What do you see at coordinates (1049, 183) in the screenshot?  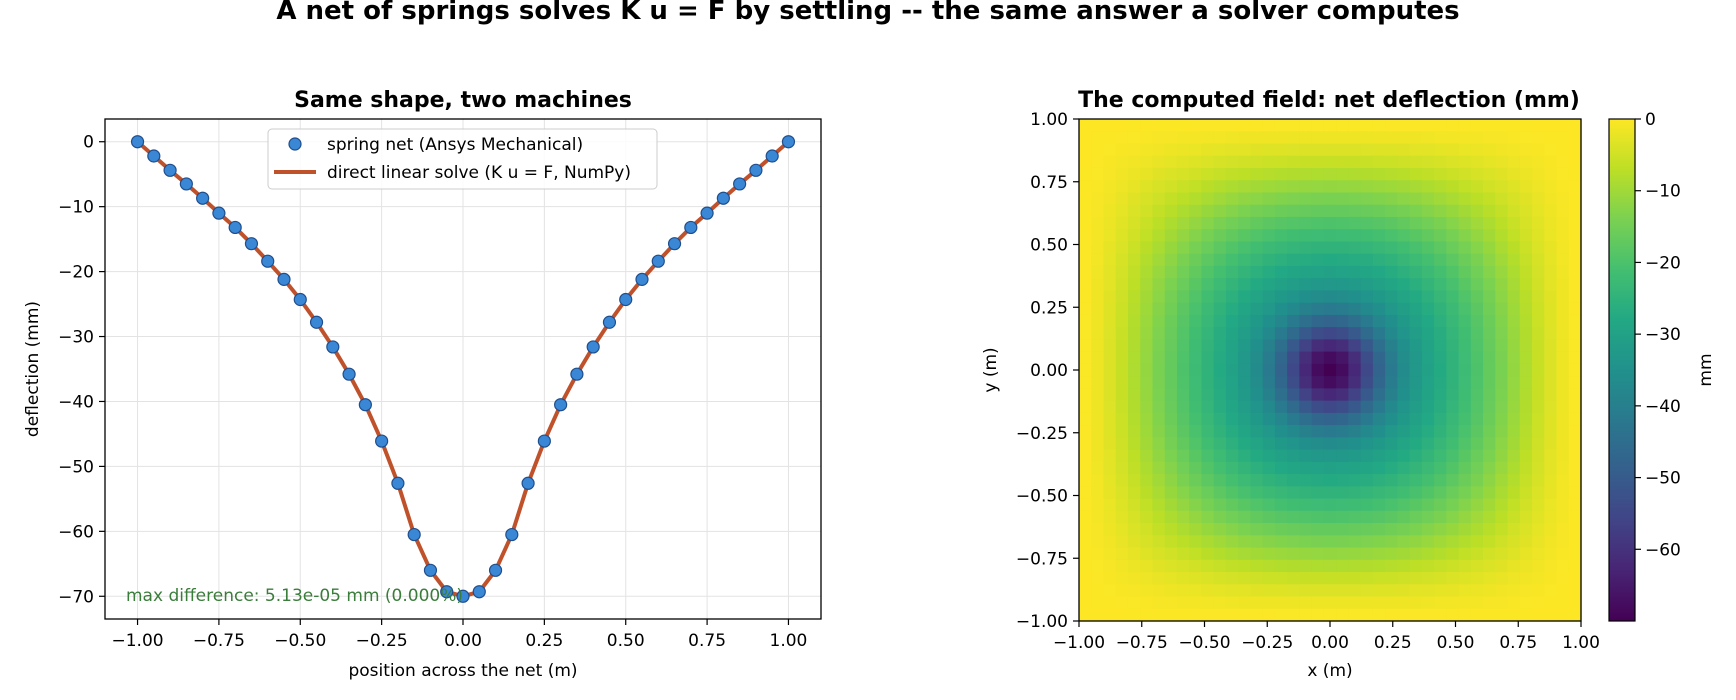 I see `heatmap-y-tick-label: 0.75` at bounding box center [1049, 183].